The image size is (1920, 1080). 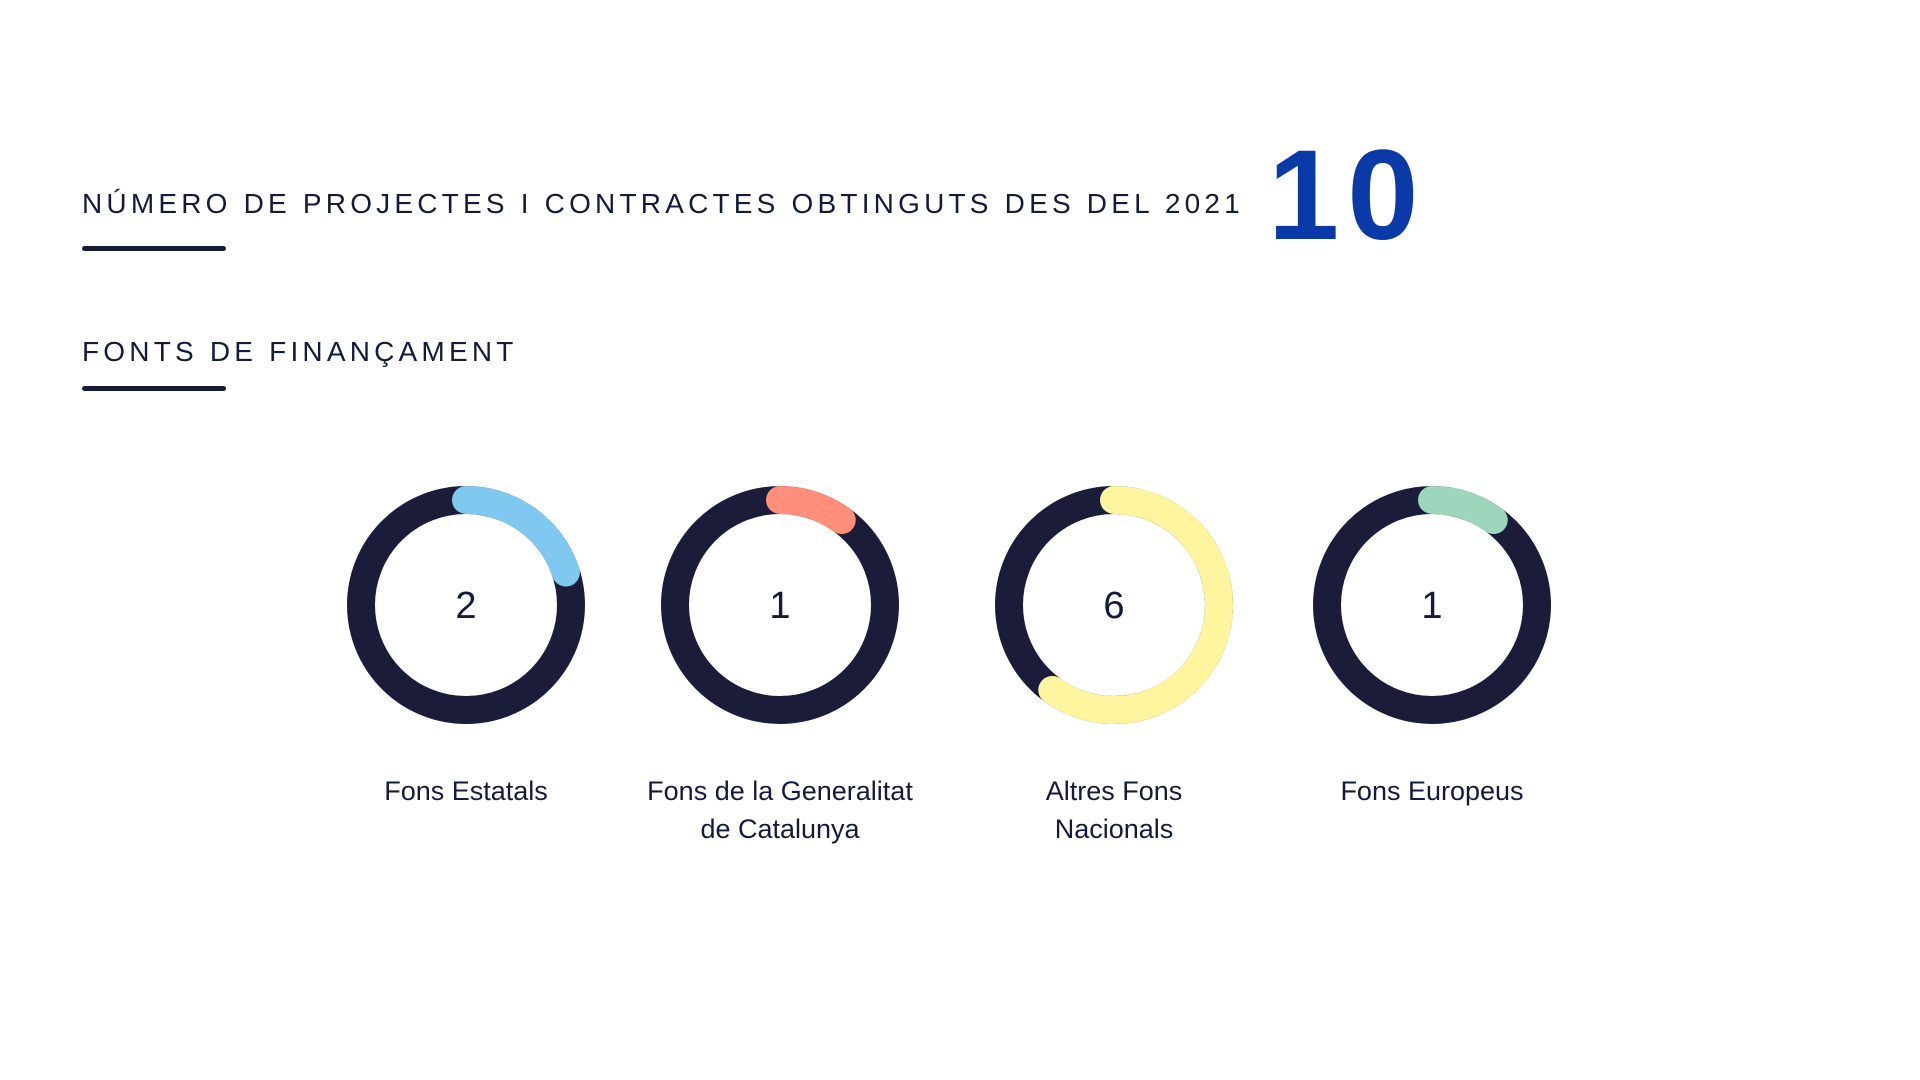 What do you see at coordinates (1431, 791) in the screenshot?
I see `donut-label: Fons Europeus` at bounding box center [1431, 791].